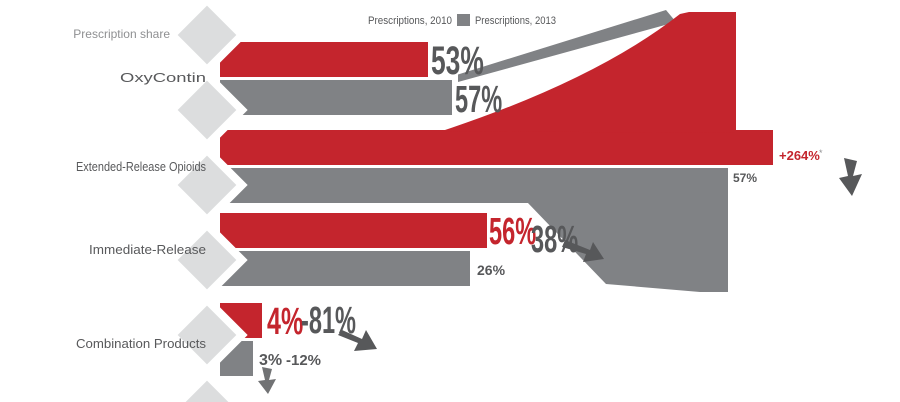 This screenshot has width=900, height=402. I want to click on svg-text: +264%, so click(799, 155).